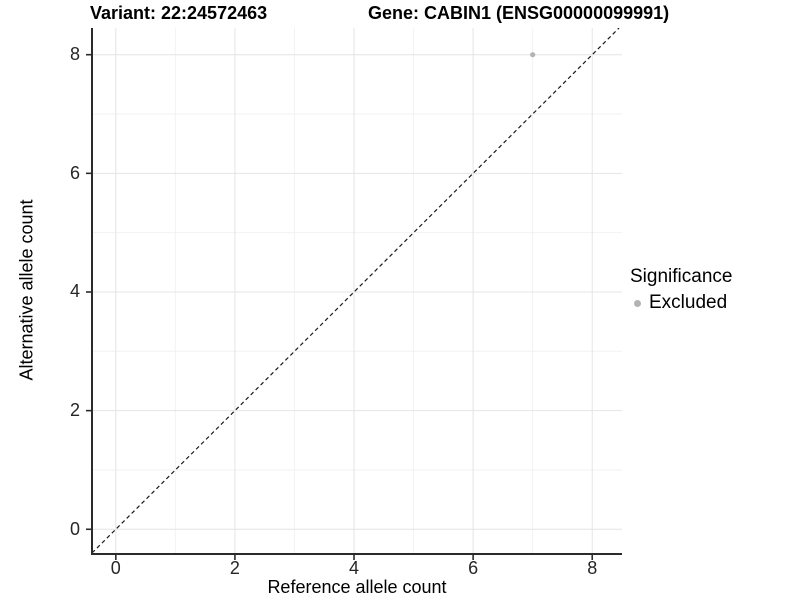  What do you see at coordinates (179, 13) in the screenshot?
I see `variant-title: Variant: 22:24572463` at bounding box center [179, 13].